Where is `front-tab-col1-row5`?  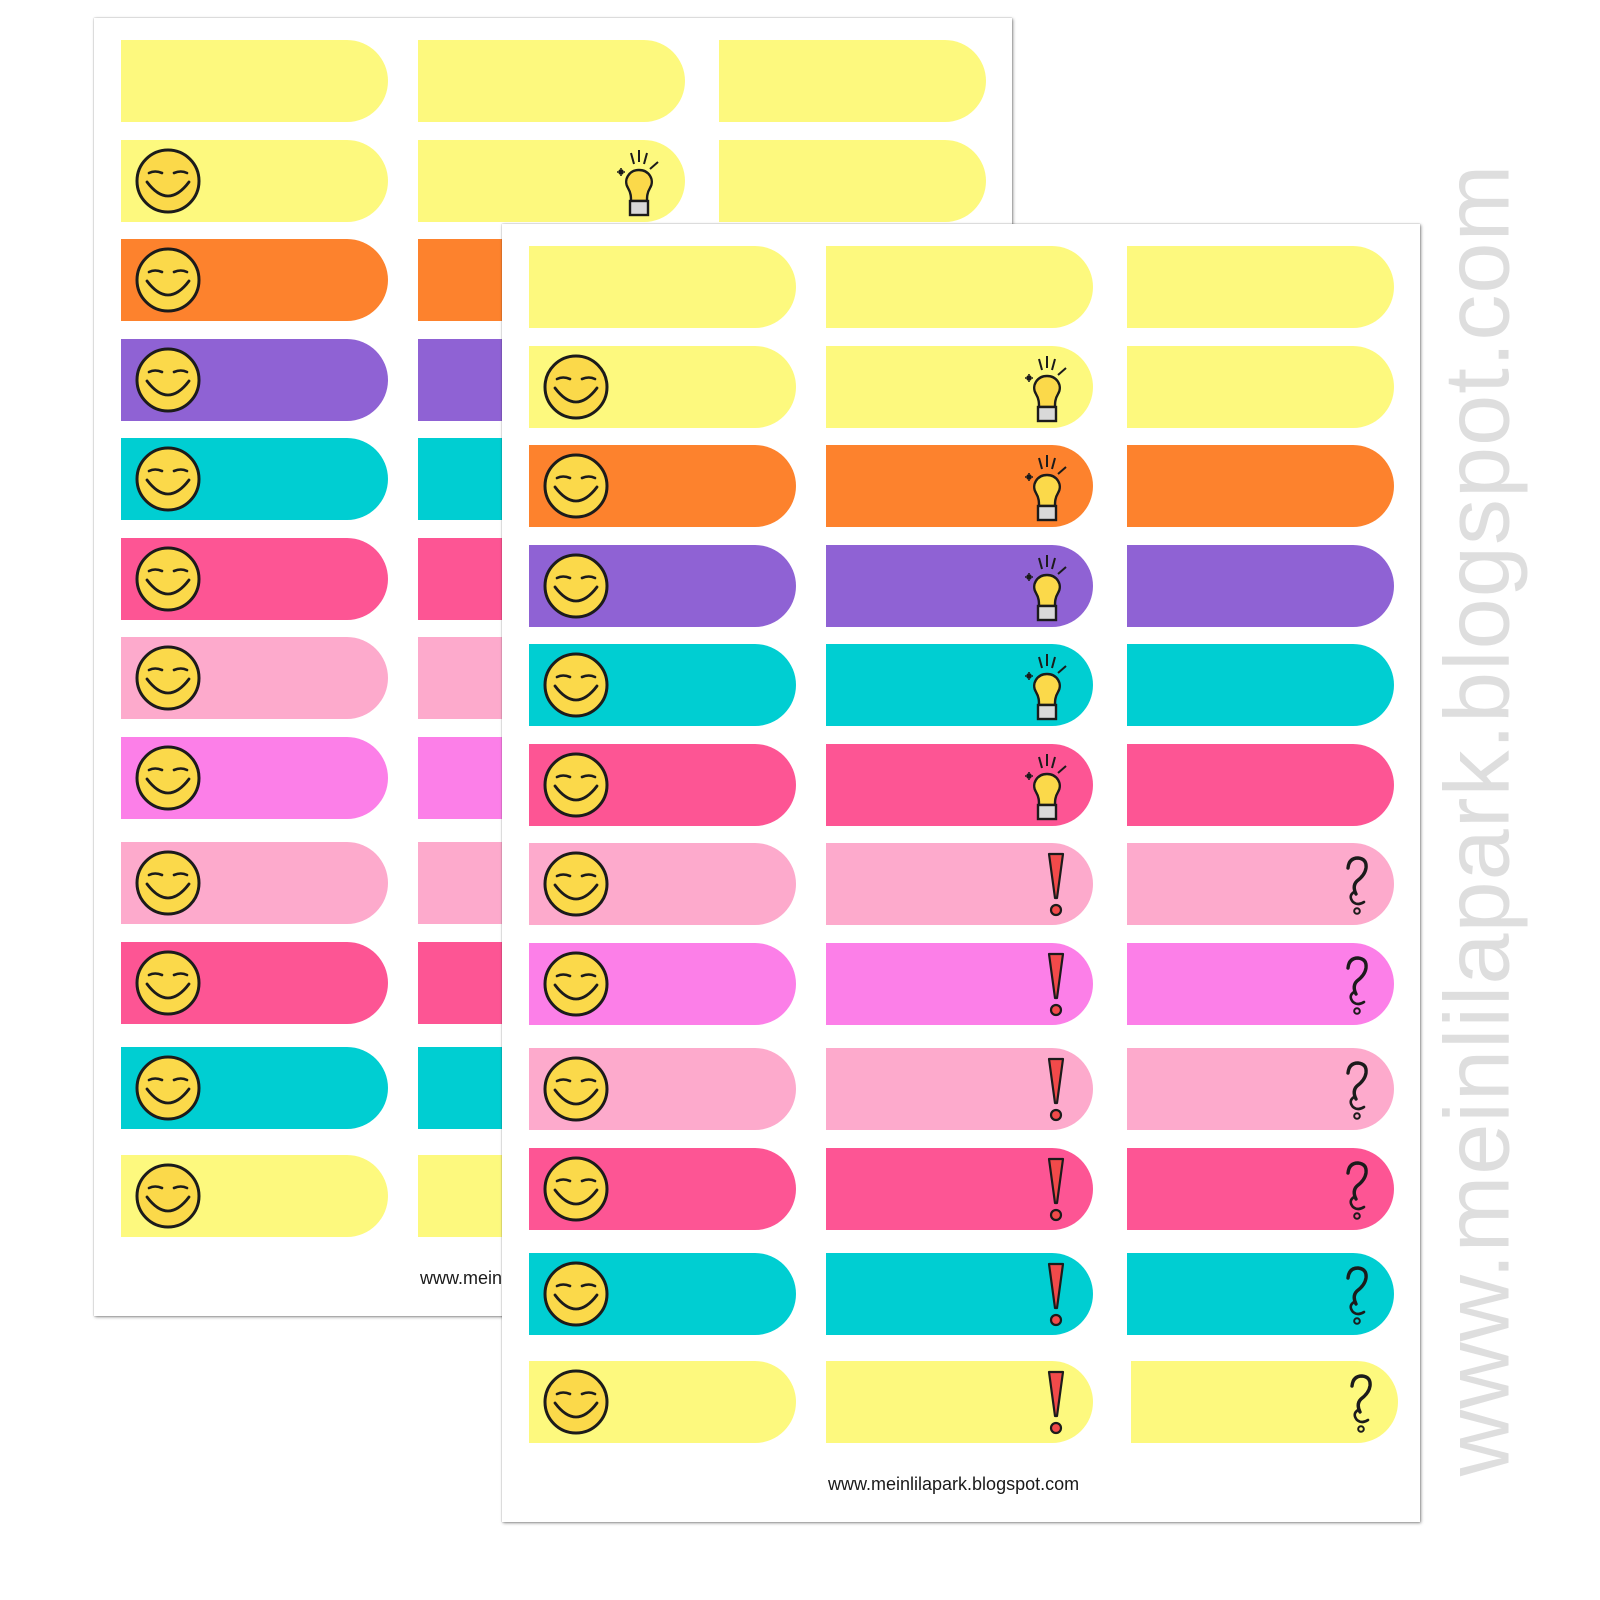
front-tab-col1-row5 is located at coordinates (662, 685).